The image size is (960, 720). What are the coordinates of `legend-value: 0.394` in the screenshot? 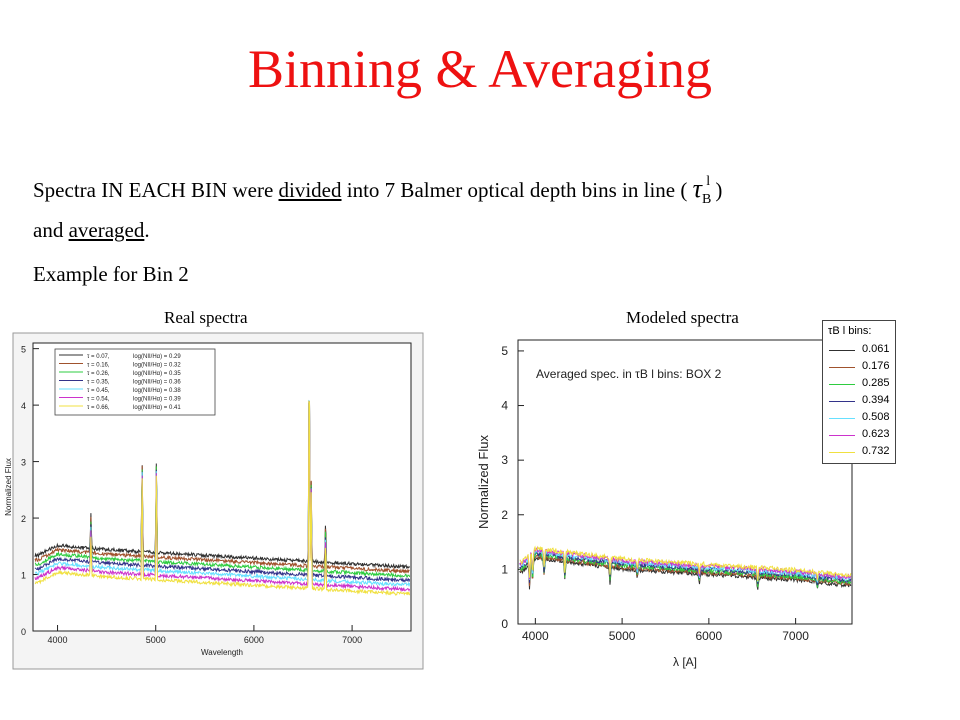 It's located at (876, 400).